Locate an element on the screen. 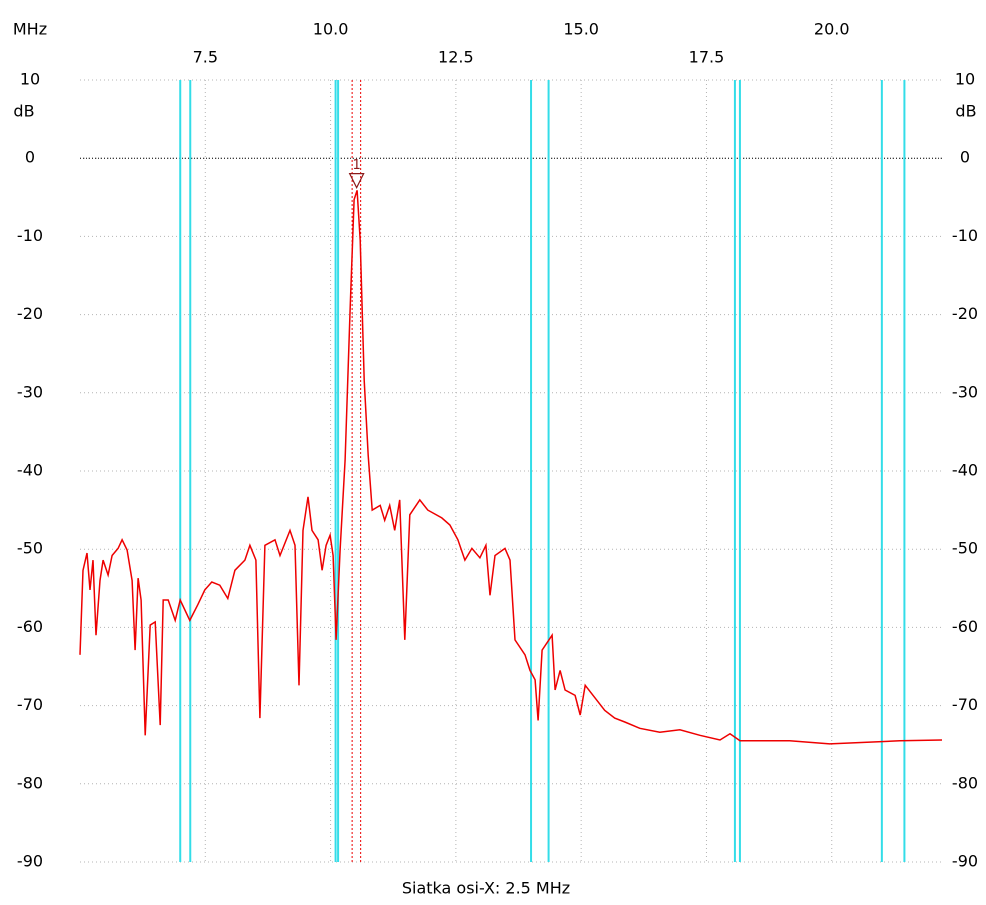 The height and width of the screenshot is (905, 986). y-tick-label: -60 is located at coordinates (30, 626).